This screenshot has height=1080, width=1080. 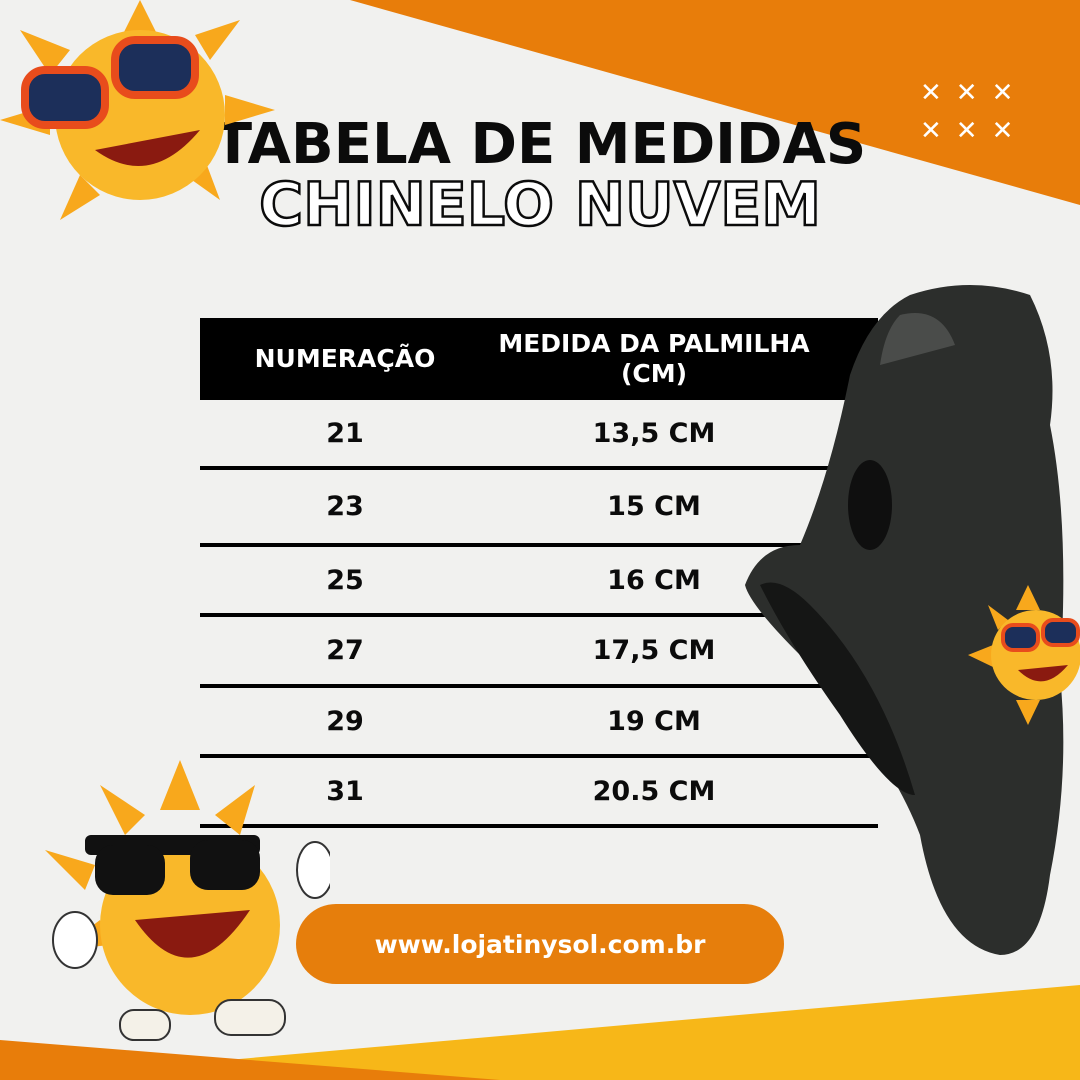 I want to click on small-sun-icon, so click(x=1024, y=655).